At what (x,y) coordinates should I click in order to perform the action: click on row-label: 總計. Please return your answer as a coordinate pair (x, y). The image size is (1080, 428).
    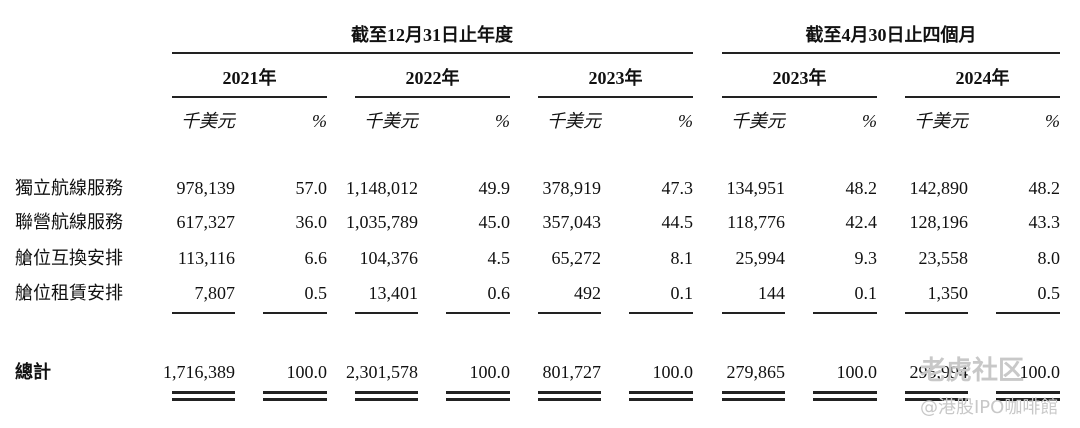
    Looking at the image, I should click on (33, 372).